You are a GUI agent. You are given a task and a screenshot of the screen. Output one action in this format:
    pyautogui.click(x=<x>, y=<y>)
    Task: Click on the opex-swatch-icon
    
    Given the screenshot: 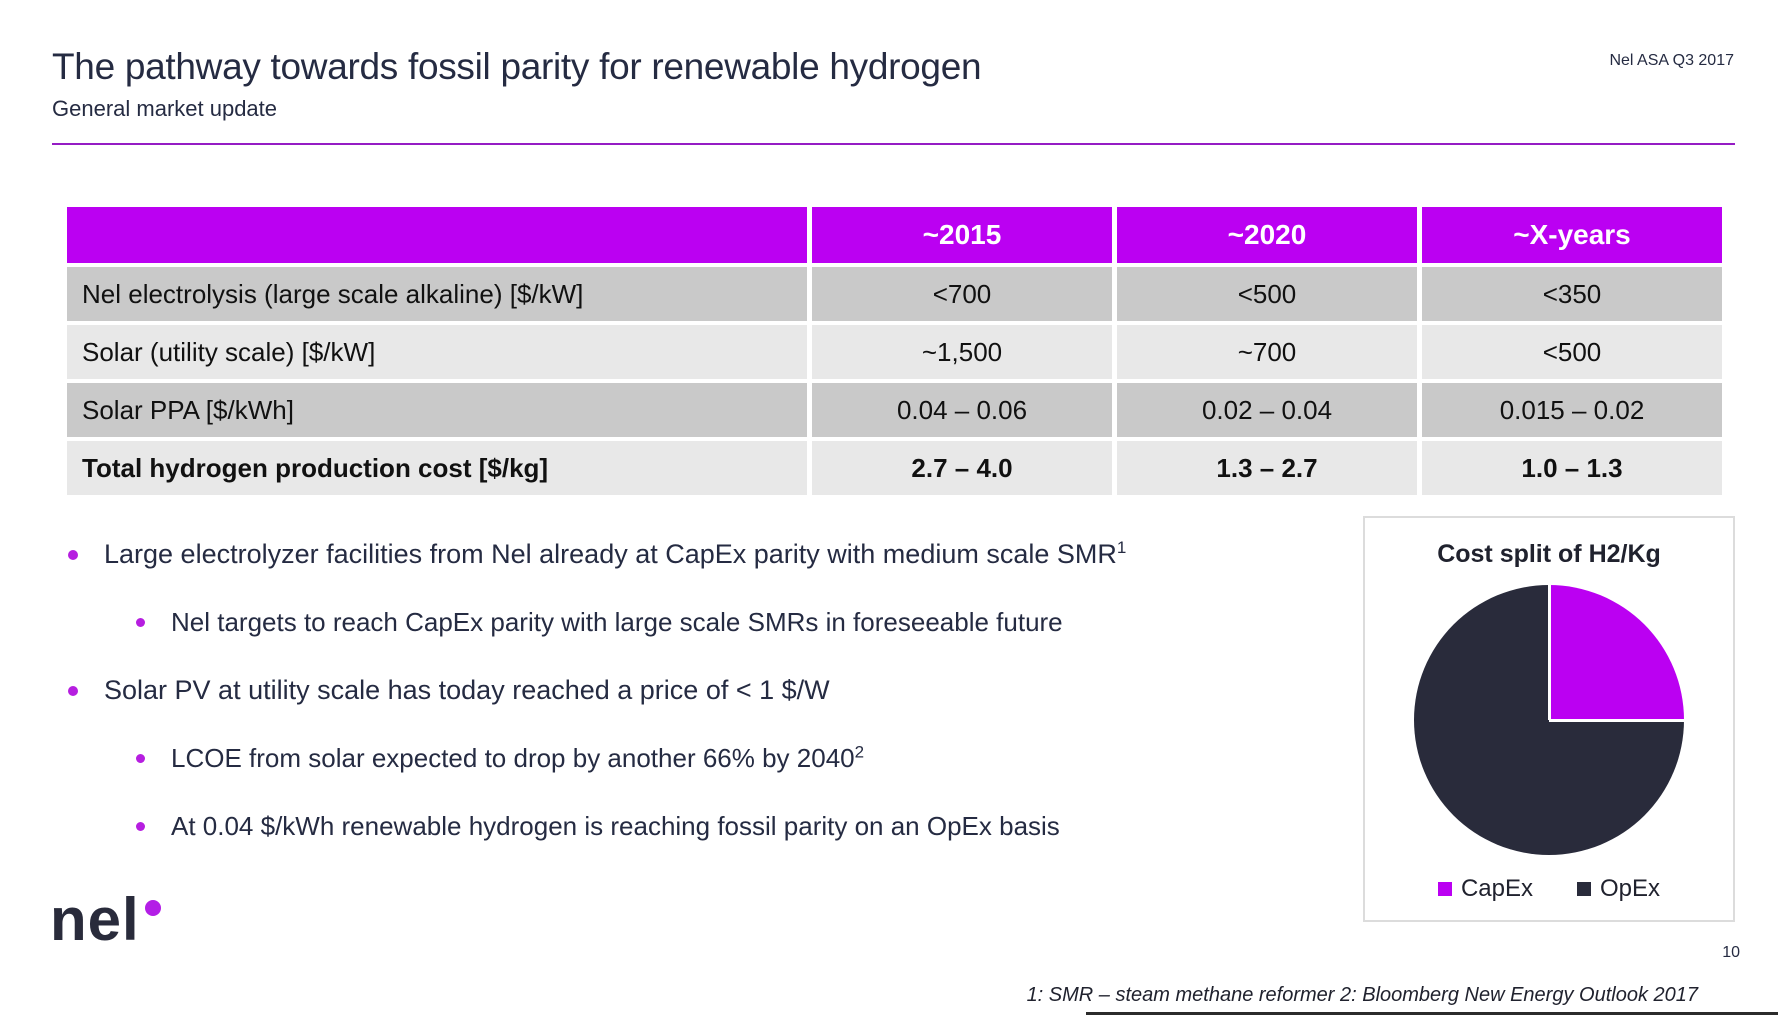 What is the action you would take?
    pyautogui.click(x=1584, y=889)
    